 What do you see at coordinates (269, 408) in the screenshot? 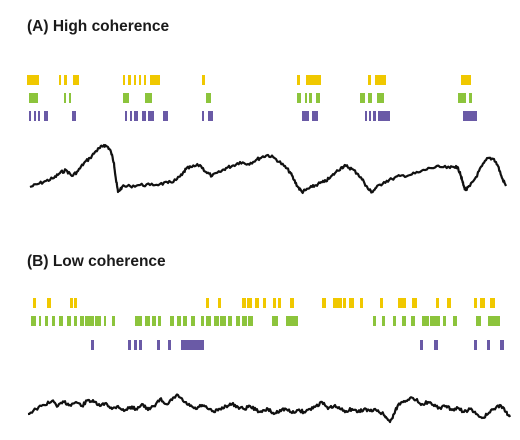
I see `trace-low` at bounding box center [269, 408].